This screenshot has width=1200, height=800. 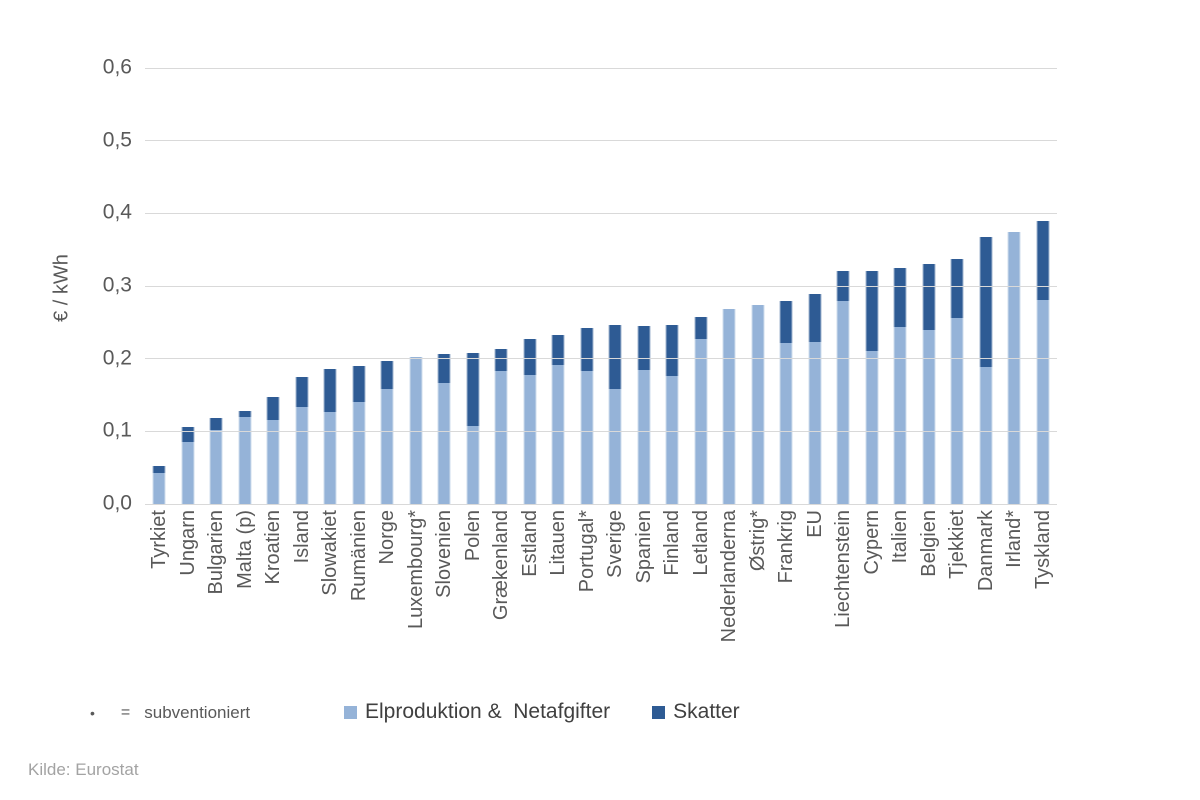 I want to click on gridline-0,6, so click(x=601, y=68).